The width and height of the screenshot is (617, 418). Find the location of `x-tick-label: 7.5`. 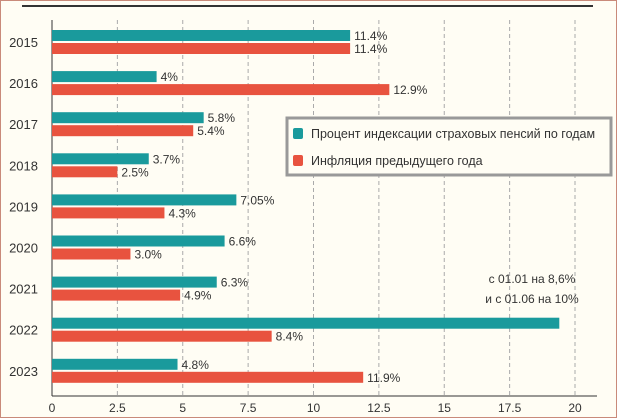

x-tick-label: 7.5 is located at coordinates (248, 408).